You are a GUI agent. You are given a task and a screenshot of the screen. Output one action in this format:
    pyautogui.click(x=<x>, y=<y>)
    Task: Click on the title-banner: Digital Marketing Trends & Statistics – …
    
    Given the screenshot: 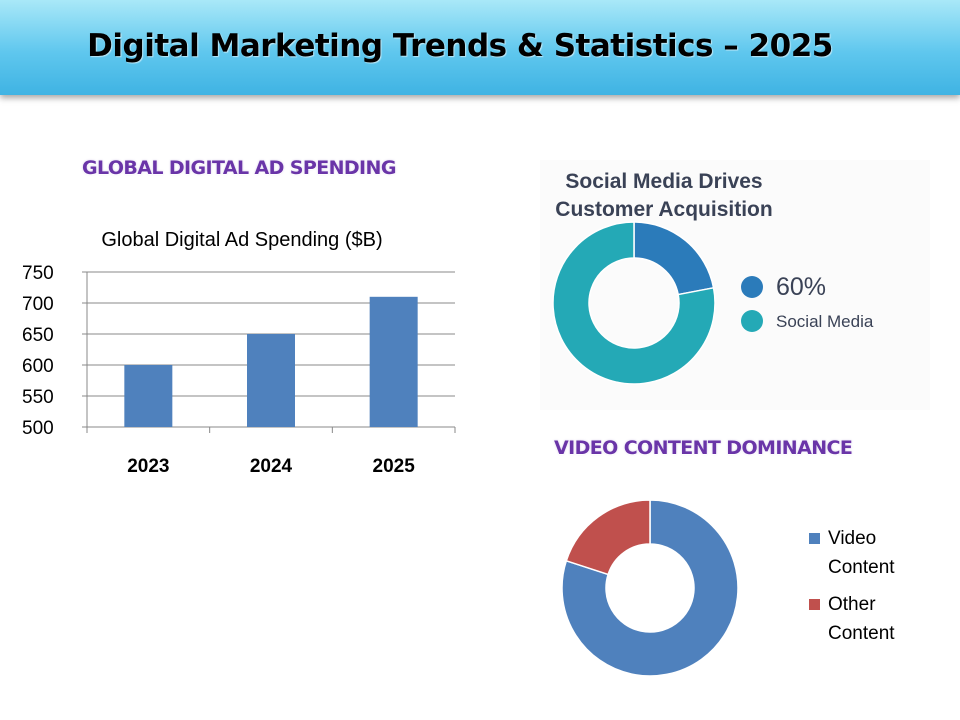 What is the action you would take?
    pyautogui.click(x=480, y=47)
    